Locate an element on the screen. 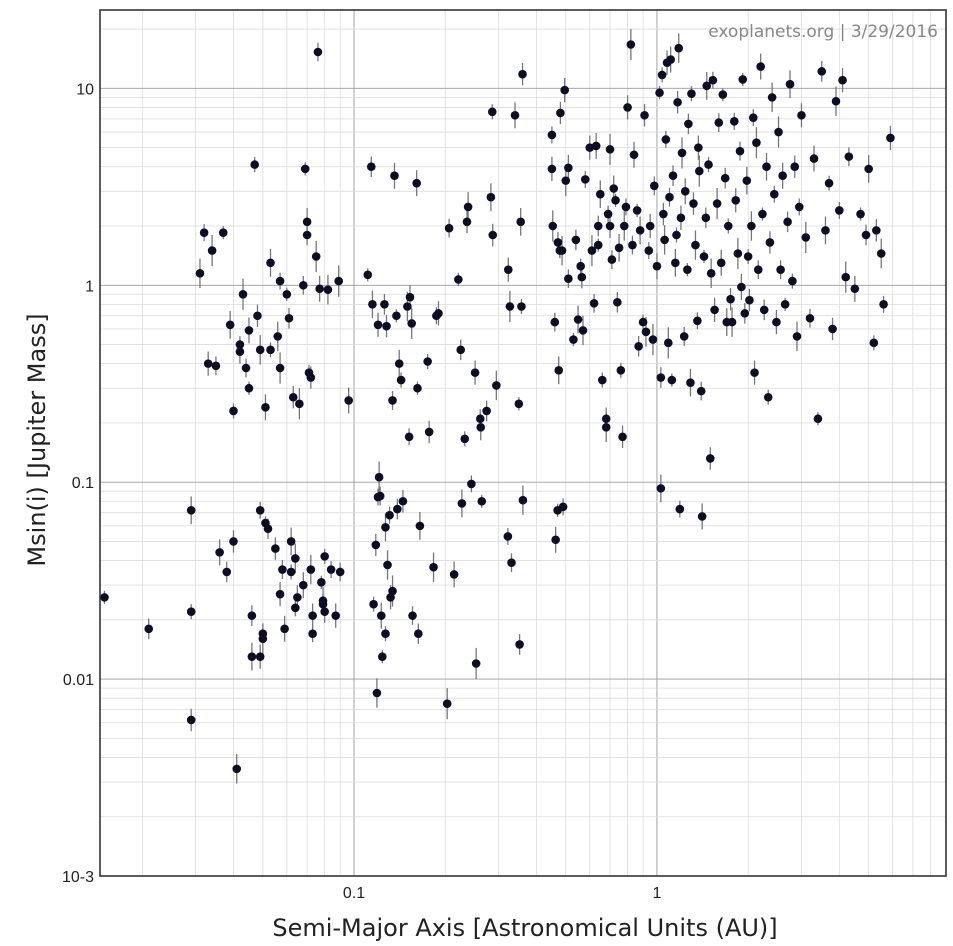  y-tick-label: 0.1 is located at coordinates (83, 483).